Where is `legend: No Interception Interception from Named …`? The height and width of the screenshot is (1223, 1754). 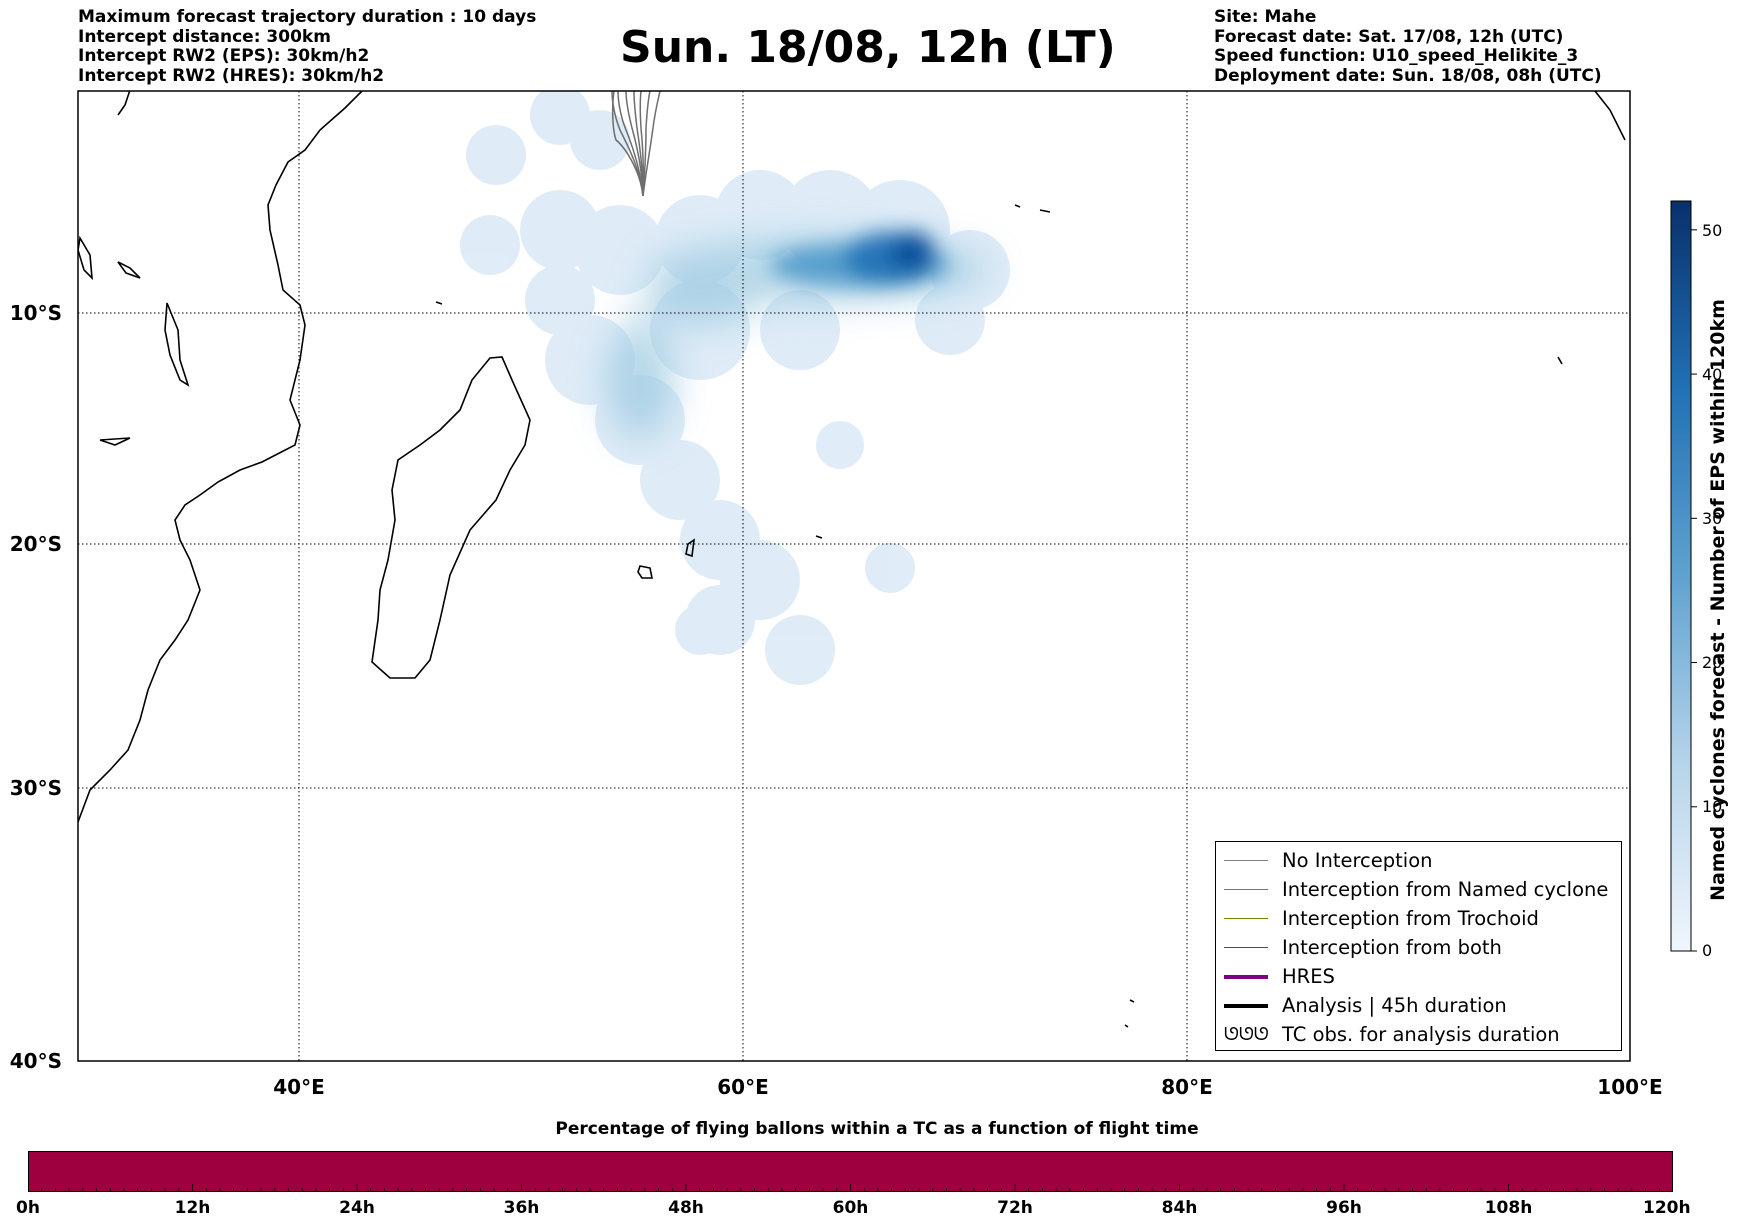
legend: No Interception Interception from Named … is located at coordinates (1418, 946).